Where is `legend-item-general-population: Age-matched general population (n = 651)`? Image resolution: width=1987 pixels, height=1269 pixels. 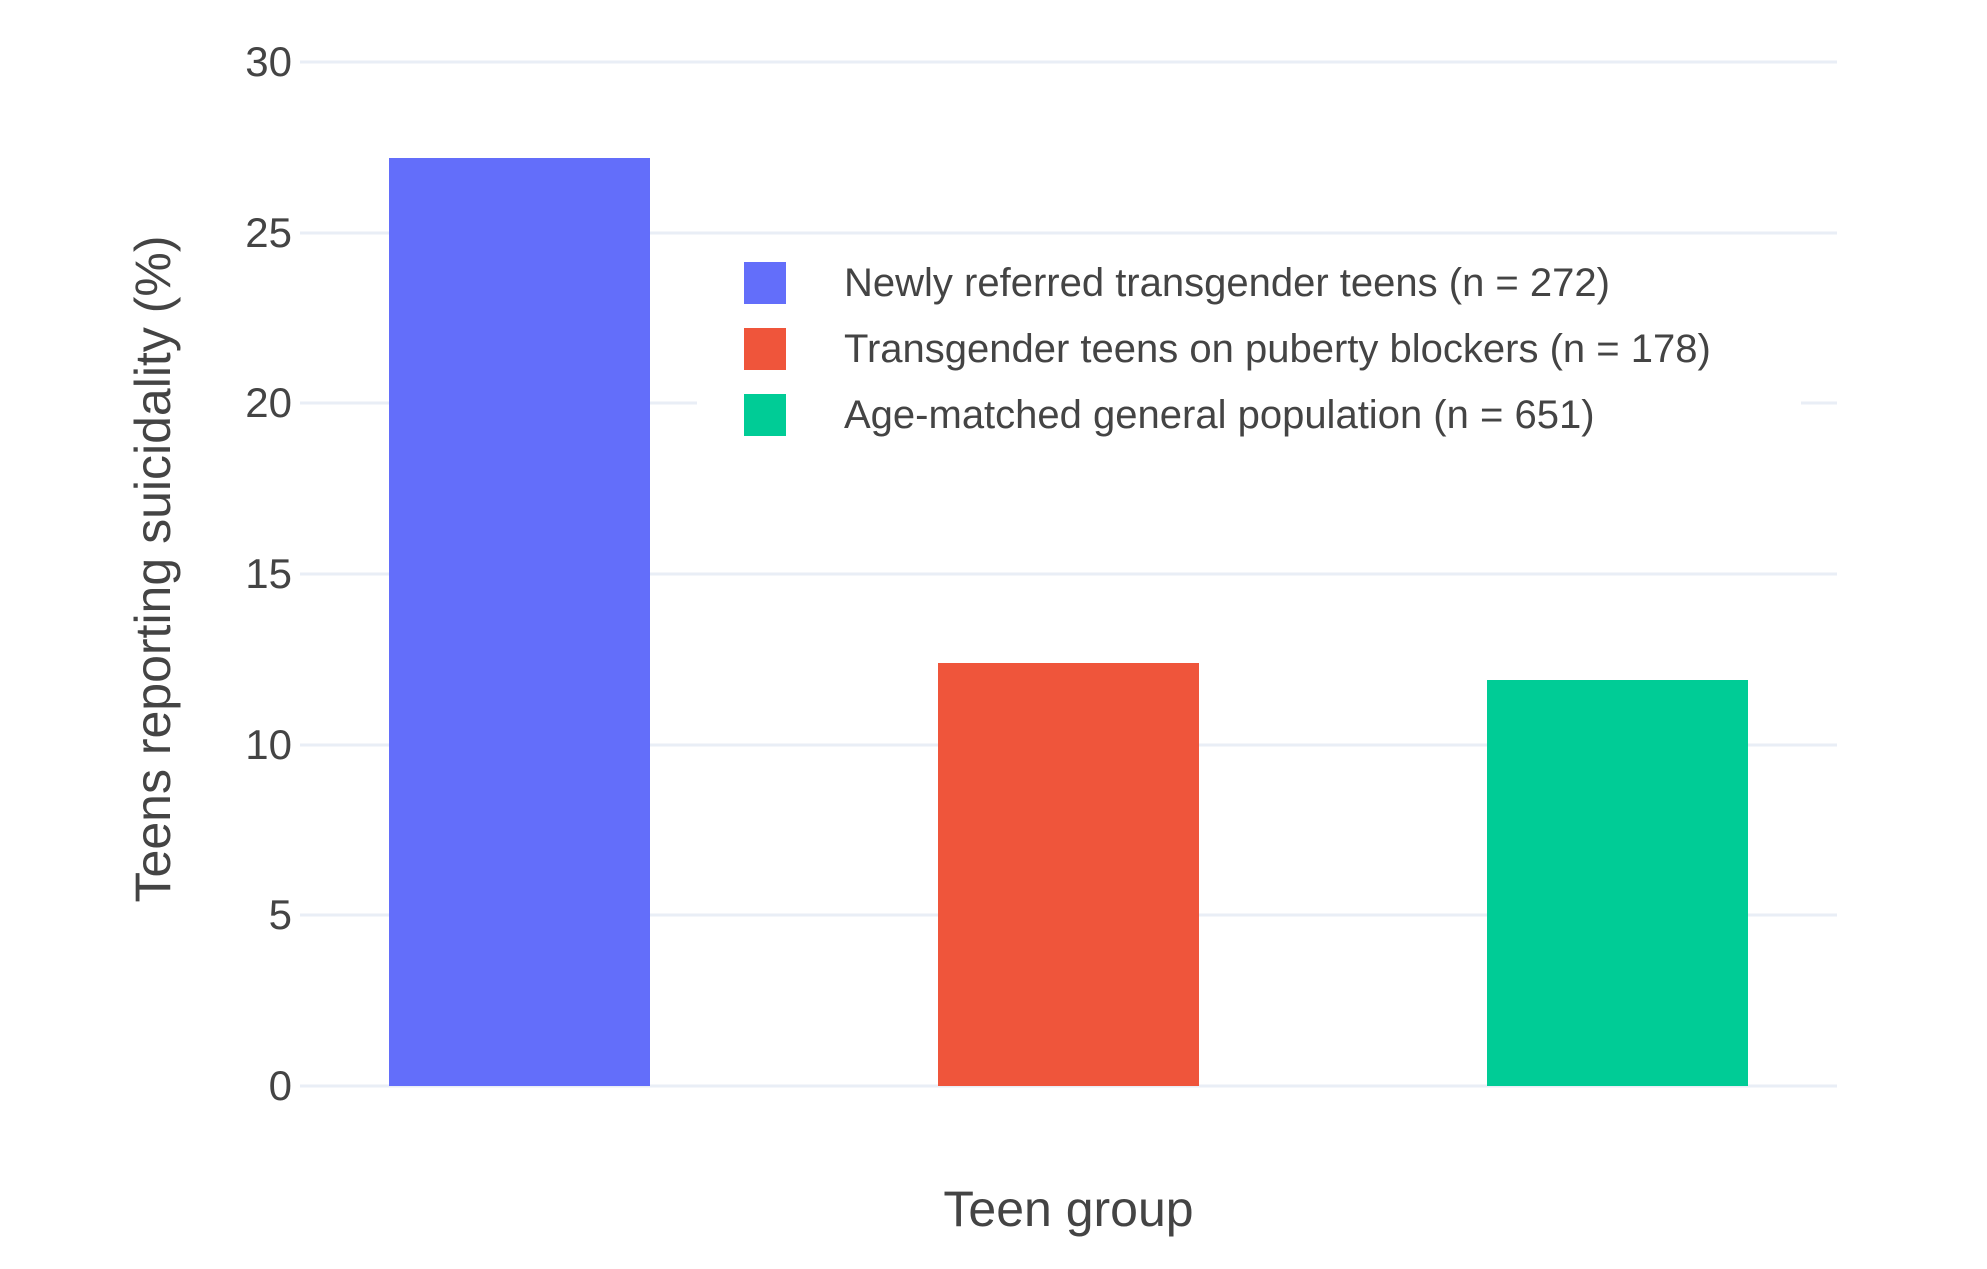 legend-item-general-population: Age-matched general population (n = 651) is located at coordinates (1227, 415).